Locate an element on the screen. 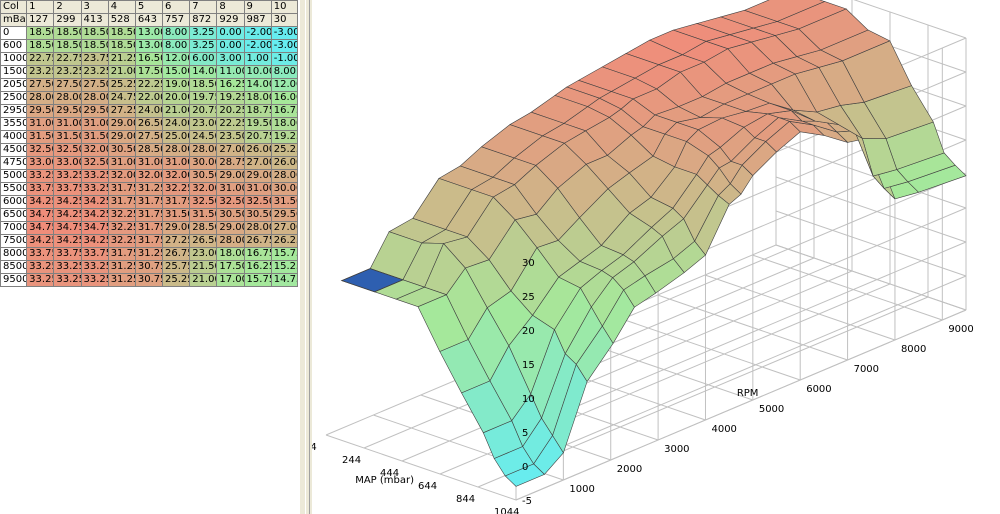 The width and height of the screenshot is (1000, 514). table-cell: 16.50 is located at coordinates (149, 59).